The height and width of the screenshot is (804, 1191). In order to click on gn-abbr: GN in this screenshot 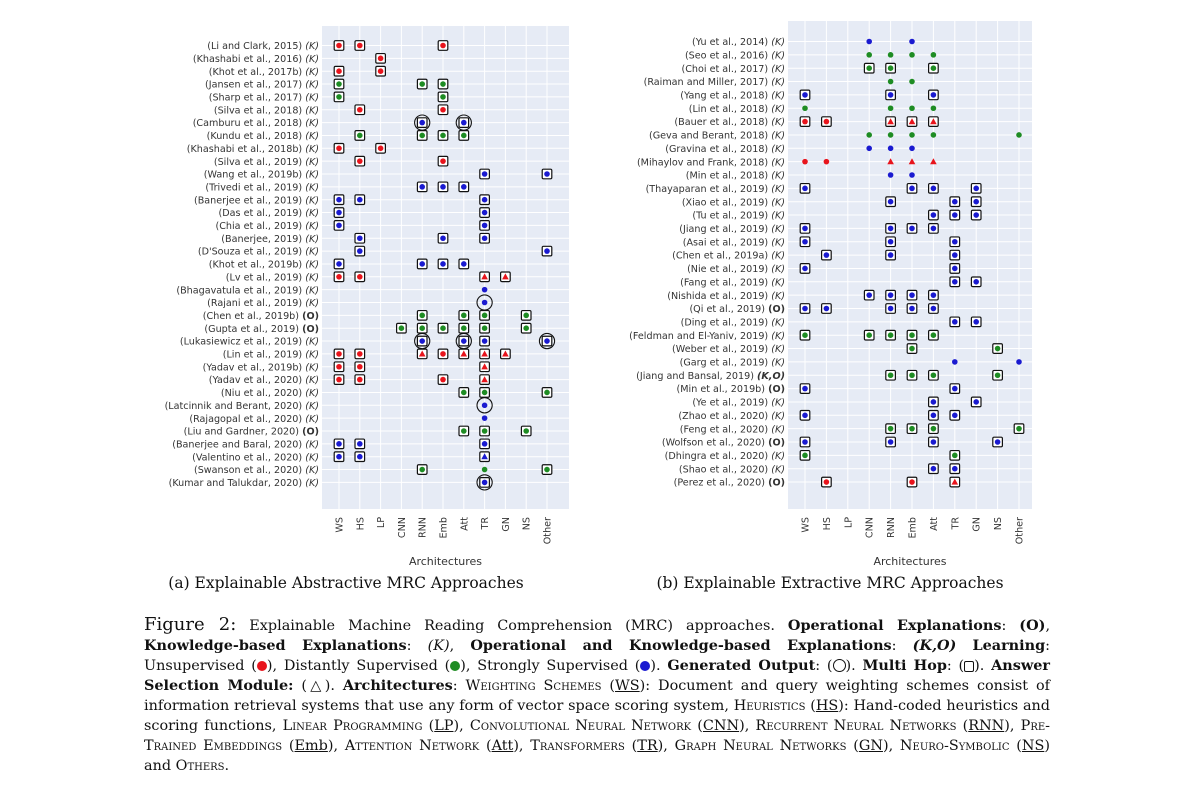, I will do `click(870, 746)`.